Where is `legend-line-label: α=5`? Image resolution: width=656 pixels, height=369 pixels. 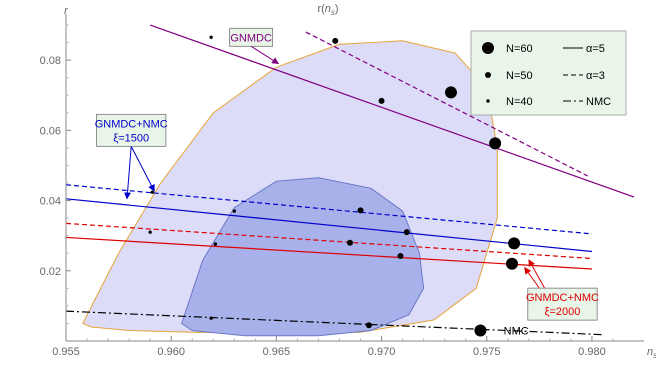
legend-line-label: α=5 is located at coordinates (595, 49).